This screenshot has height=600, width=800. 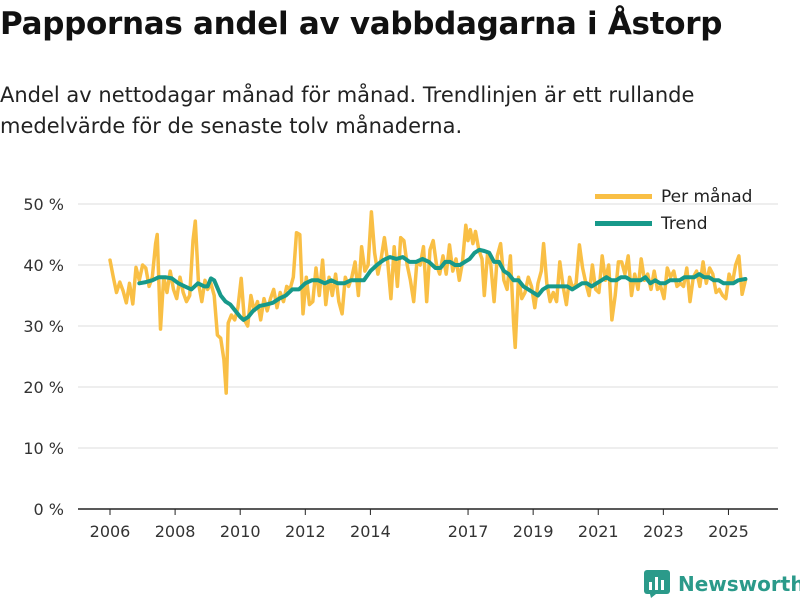 I want to click on trend-series-line, so click(x=442, y=284).